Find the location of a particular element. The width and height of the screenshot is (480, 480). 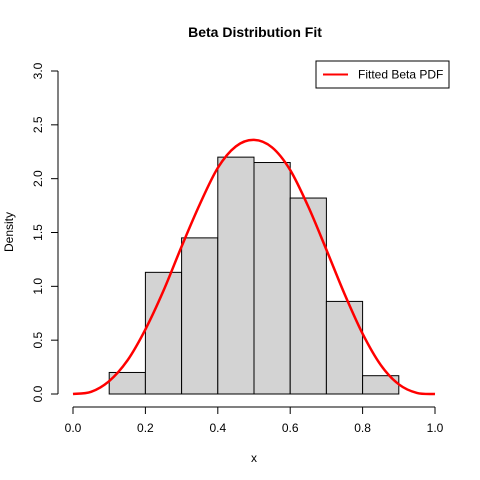

y-tick-label: 0.0 is located at coordinates (38, 393).